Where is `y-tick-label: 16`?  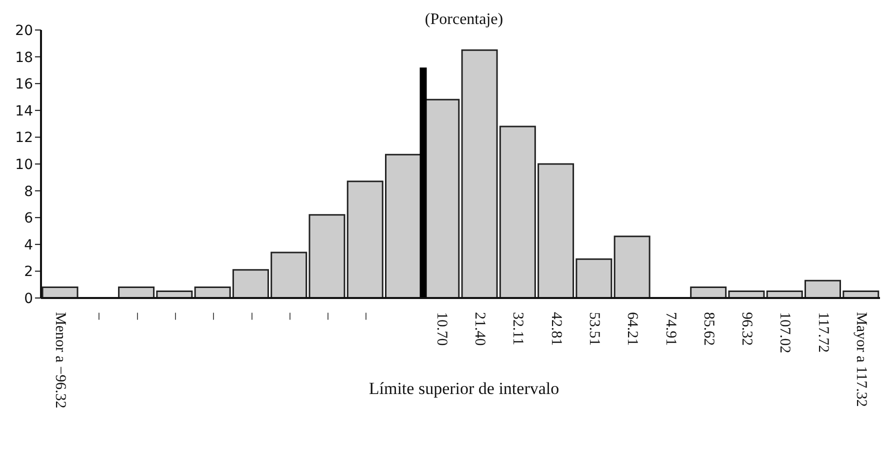
y-tick-label: 16 is located at coordinates (24, 84).